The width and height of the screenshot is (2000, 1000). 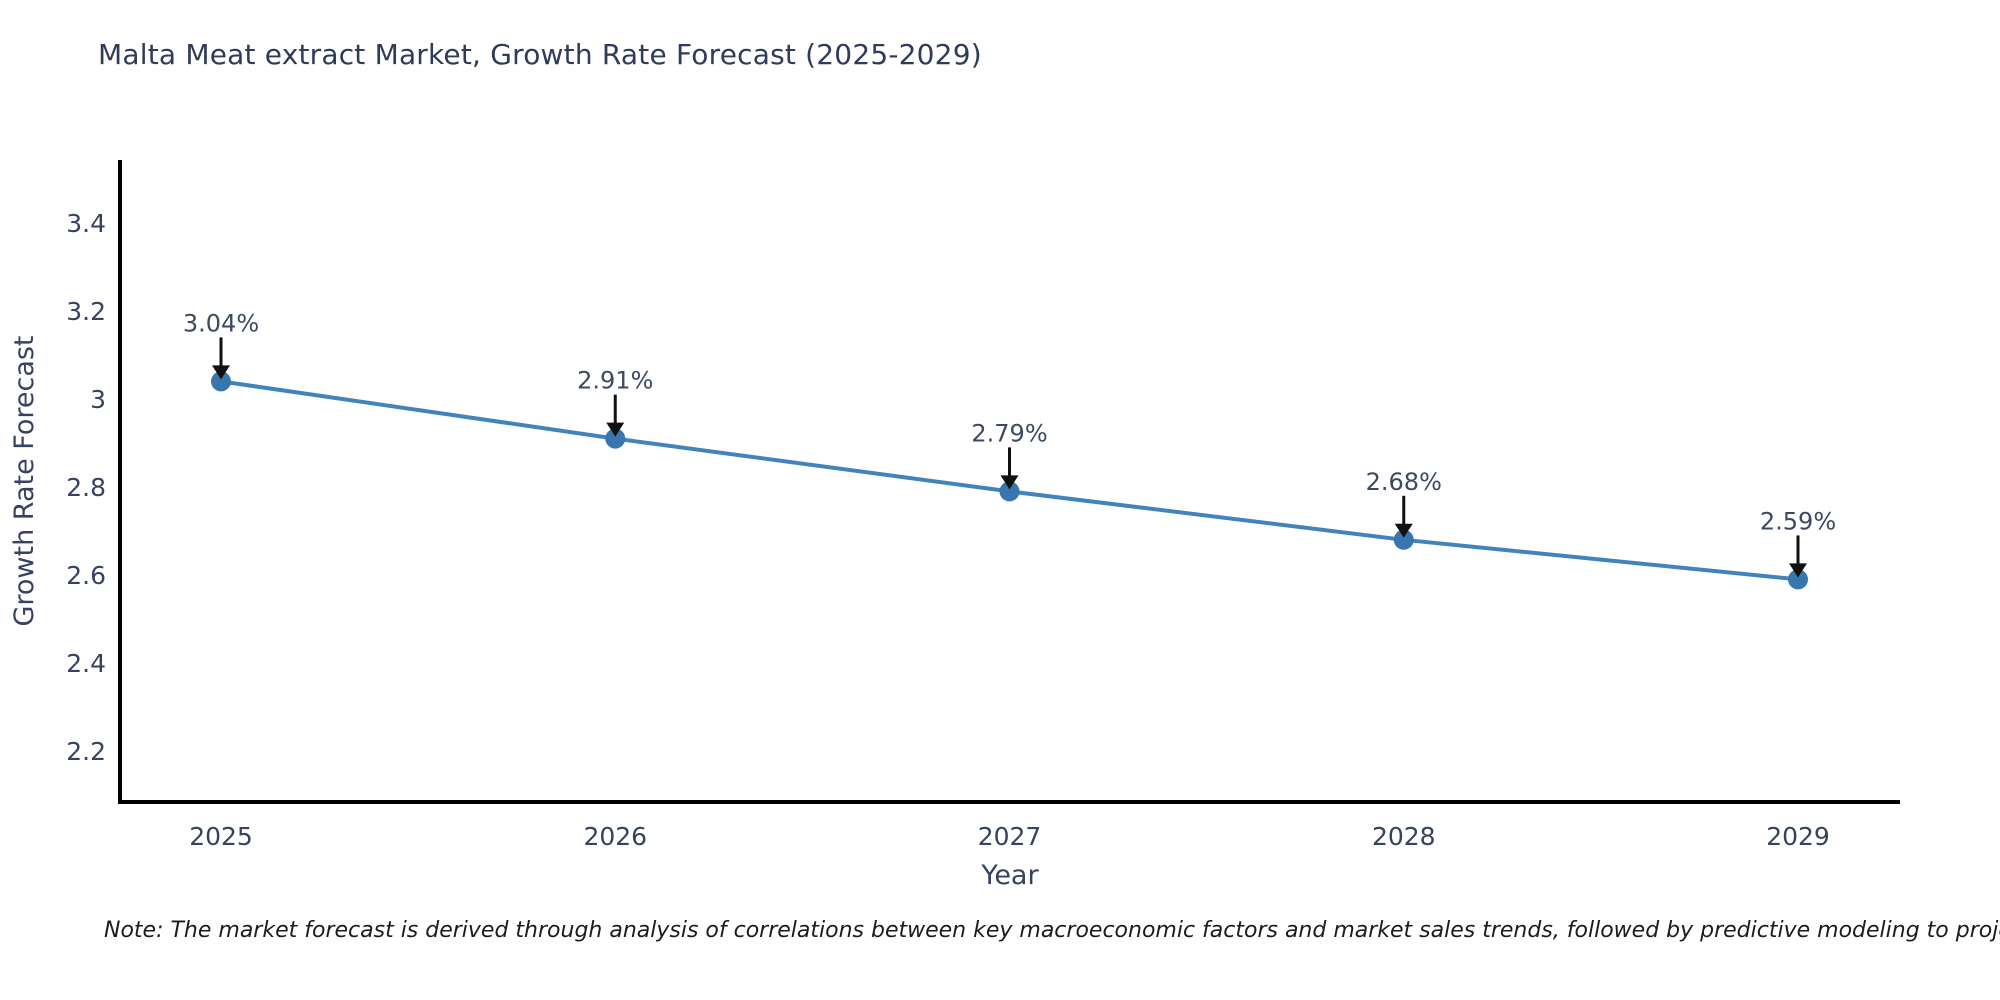 What do you see at coordinates (1404, 482) in the screenshot?
I see `data-point-label: 2.68%` at bounding box center [1404, 482].